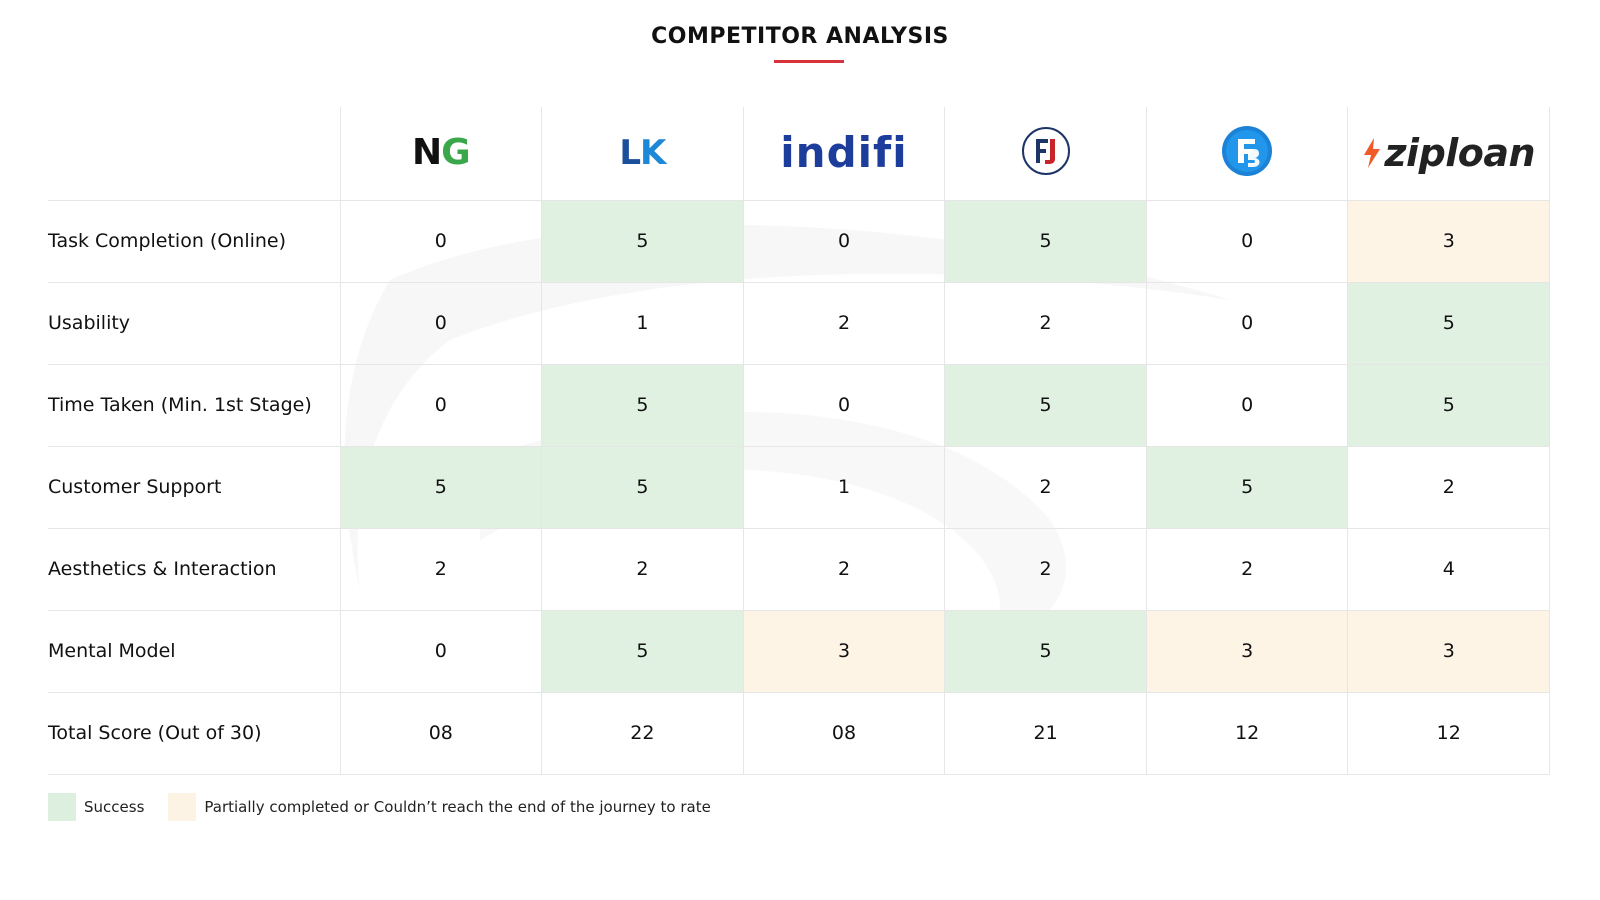 This screenshot has width=1600, height=900. Describe the element at coordinates (800, 36) in the screenshot. I see `page-title: COMPETITOR ANALYSIS` at that location.